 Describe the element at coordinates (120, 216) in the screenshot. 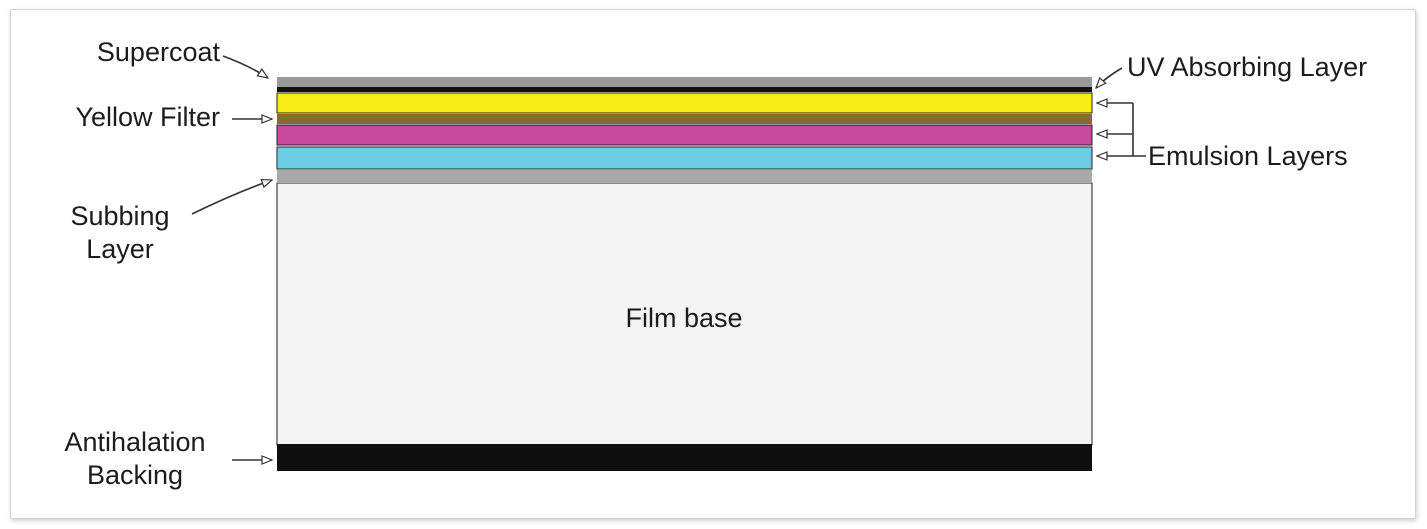

I see `subbing-layer-label-line1: Subbing` at that location.